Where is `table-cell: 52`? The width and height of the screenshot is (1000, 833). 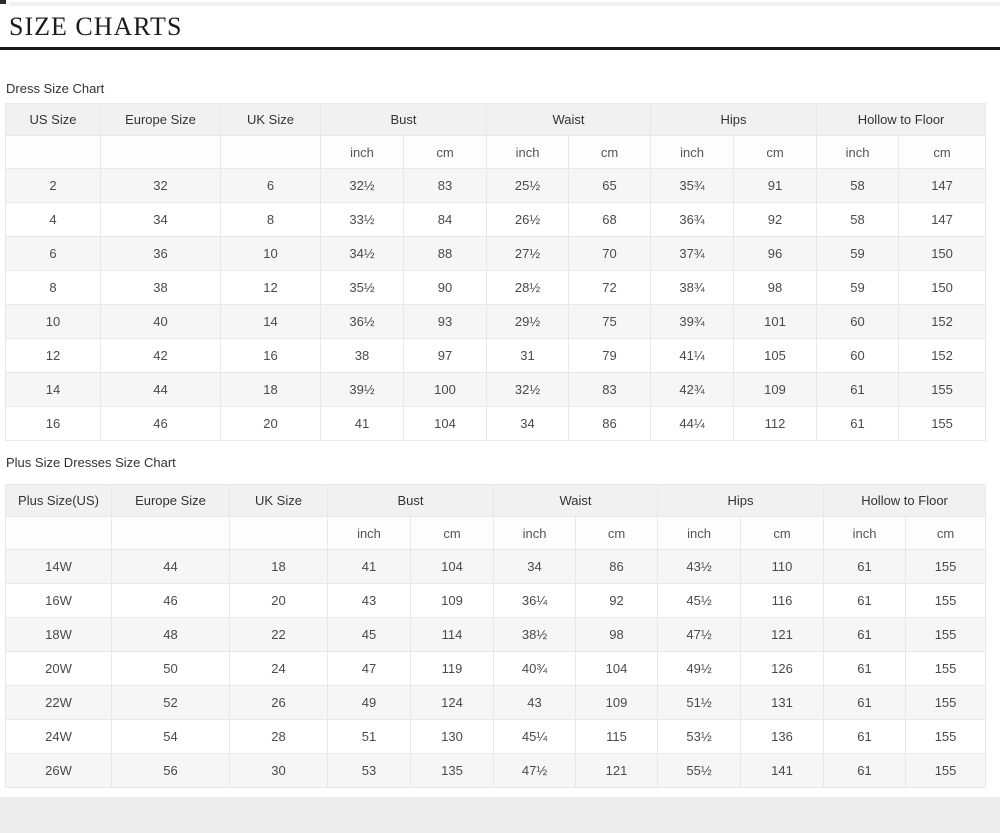
table-cell: 52 is located at coordinates (170, 702).